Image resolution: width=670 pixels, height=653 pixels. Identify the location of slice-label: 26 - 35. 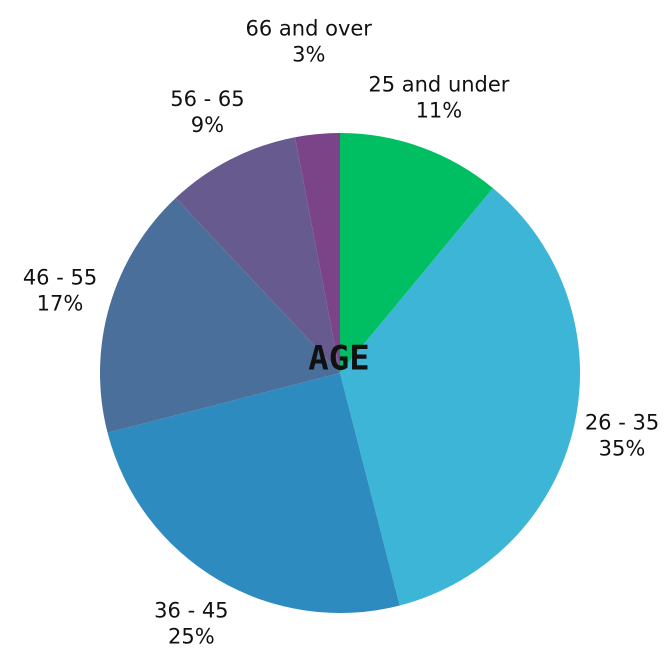
(622, 423).